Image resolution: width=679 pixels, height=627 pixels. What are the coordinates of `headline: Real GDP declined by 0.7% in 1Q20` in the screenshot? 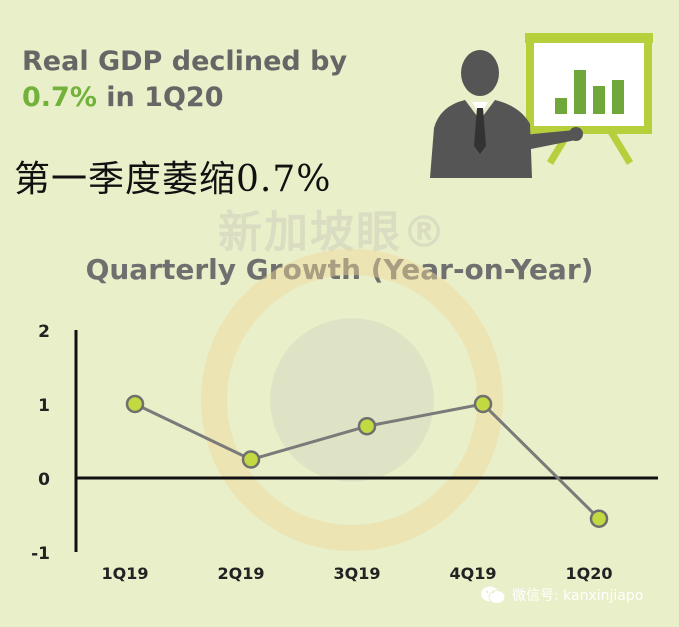 It's located at (184, 80).